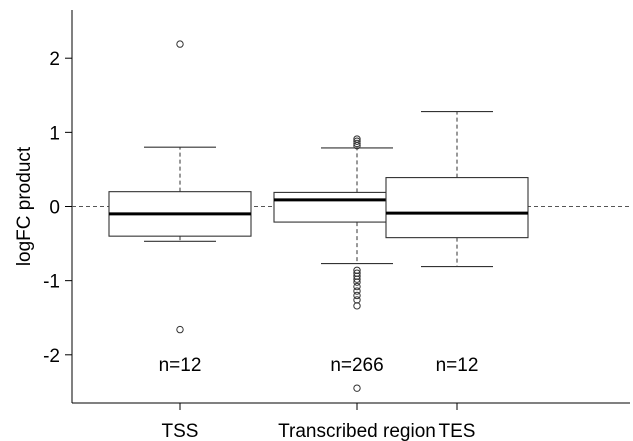 This screenshot has height=441, width=633. Describe the element at coordinates (51, 282) in the screenshot. I see `y-tick-label: -1` at that location.